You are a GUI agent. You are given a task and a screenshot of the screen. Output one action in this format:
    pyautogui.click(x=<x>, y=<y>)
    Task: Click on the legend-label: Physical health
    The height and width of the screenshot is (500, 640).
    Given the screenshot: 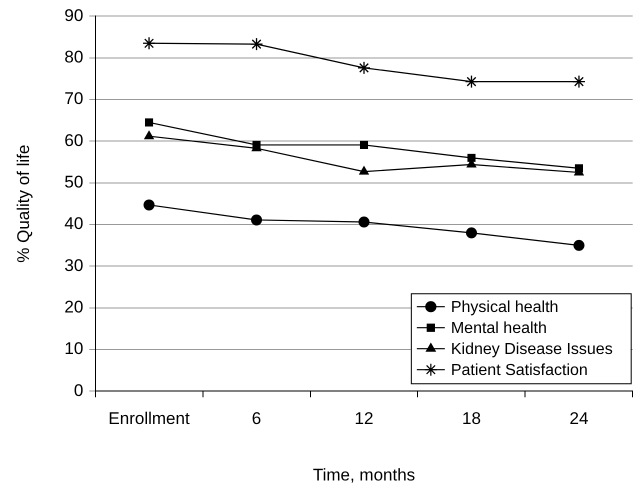 What is the action you would take?
    pyautogui.click(x=504, y=307)
    